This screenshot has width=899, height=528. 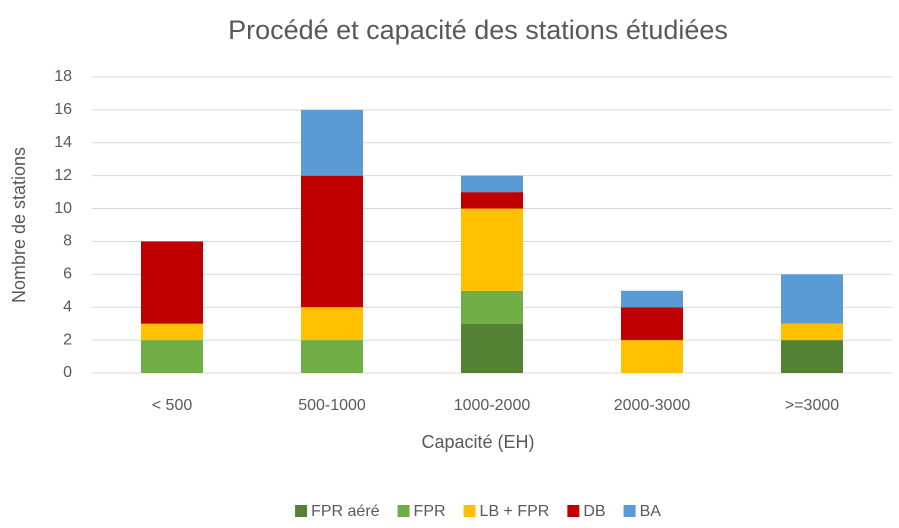 I want to click on y-tick-label: 0, so click(x=67, y=372).